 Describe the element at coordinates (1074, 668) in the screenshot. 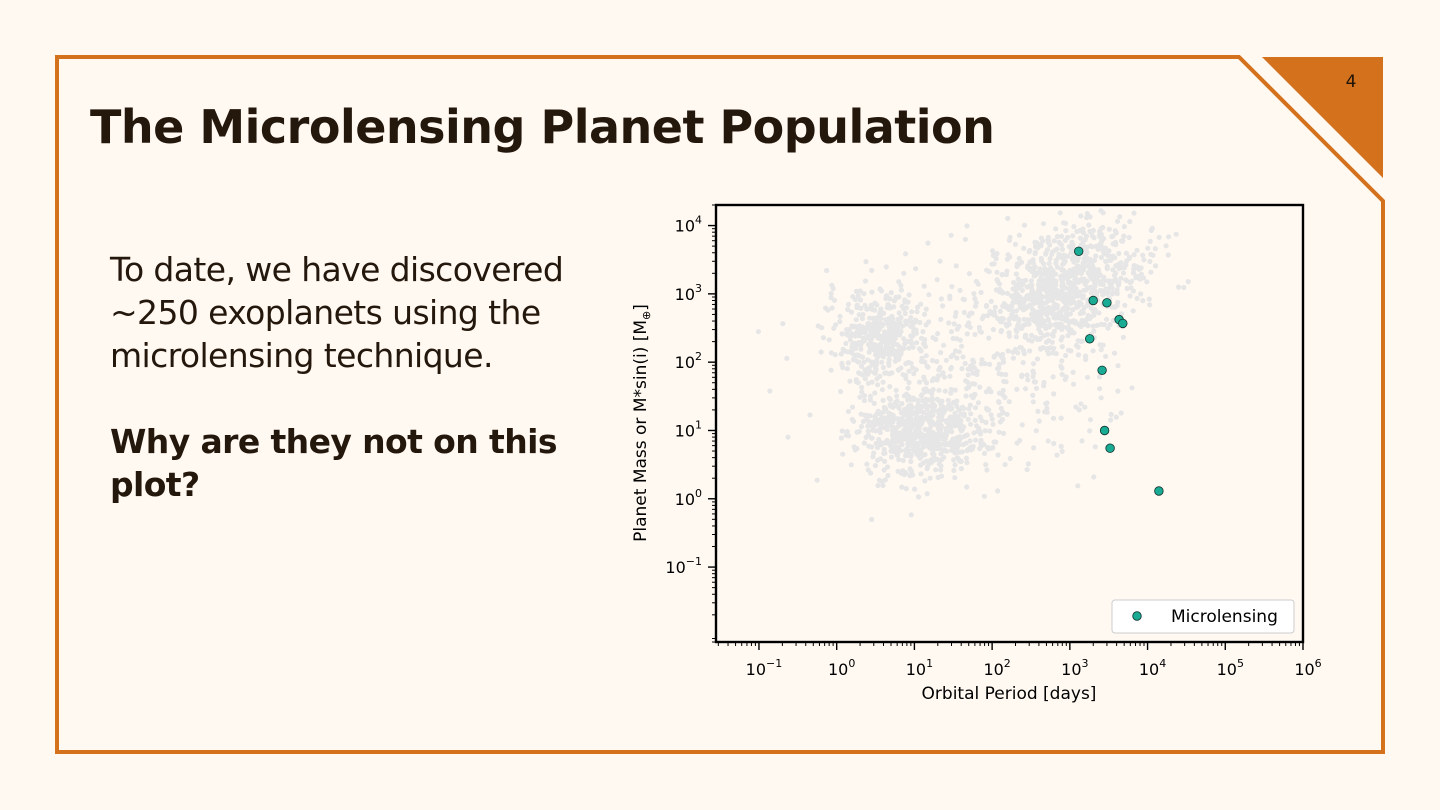

I see `x-tick-label: 10³` at that location.